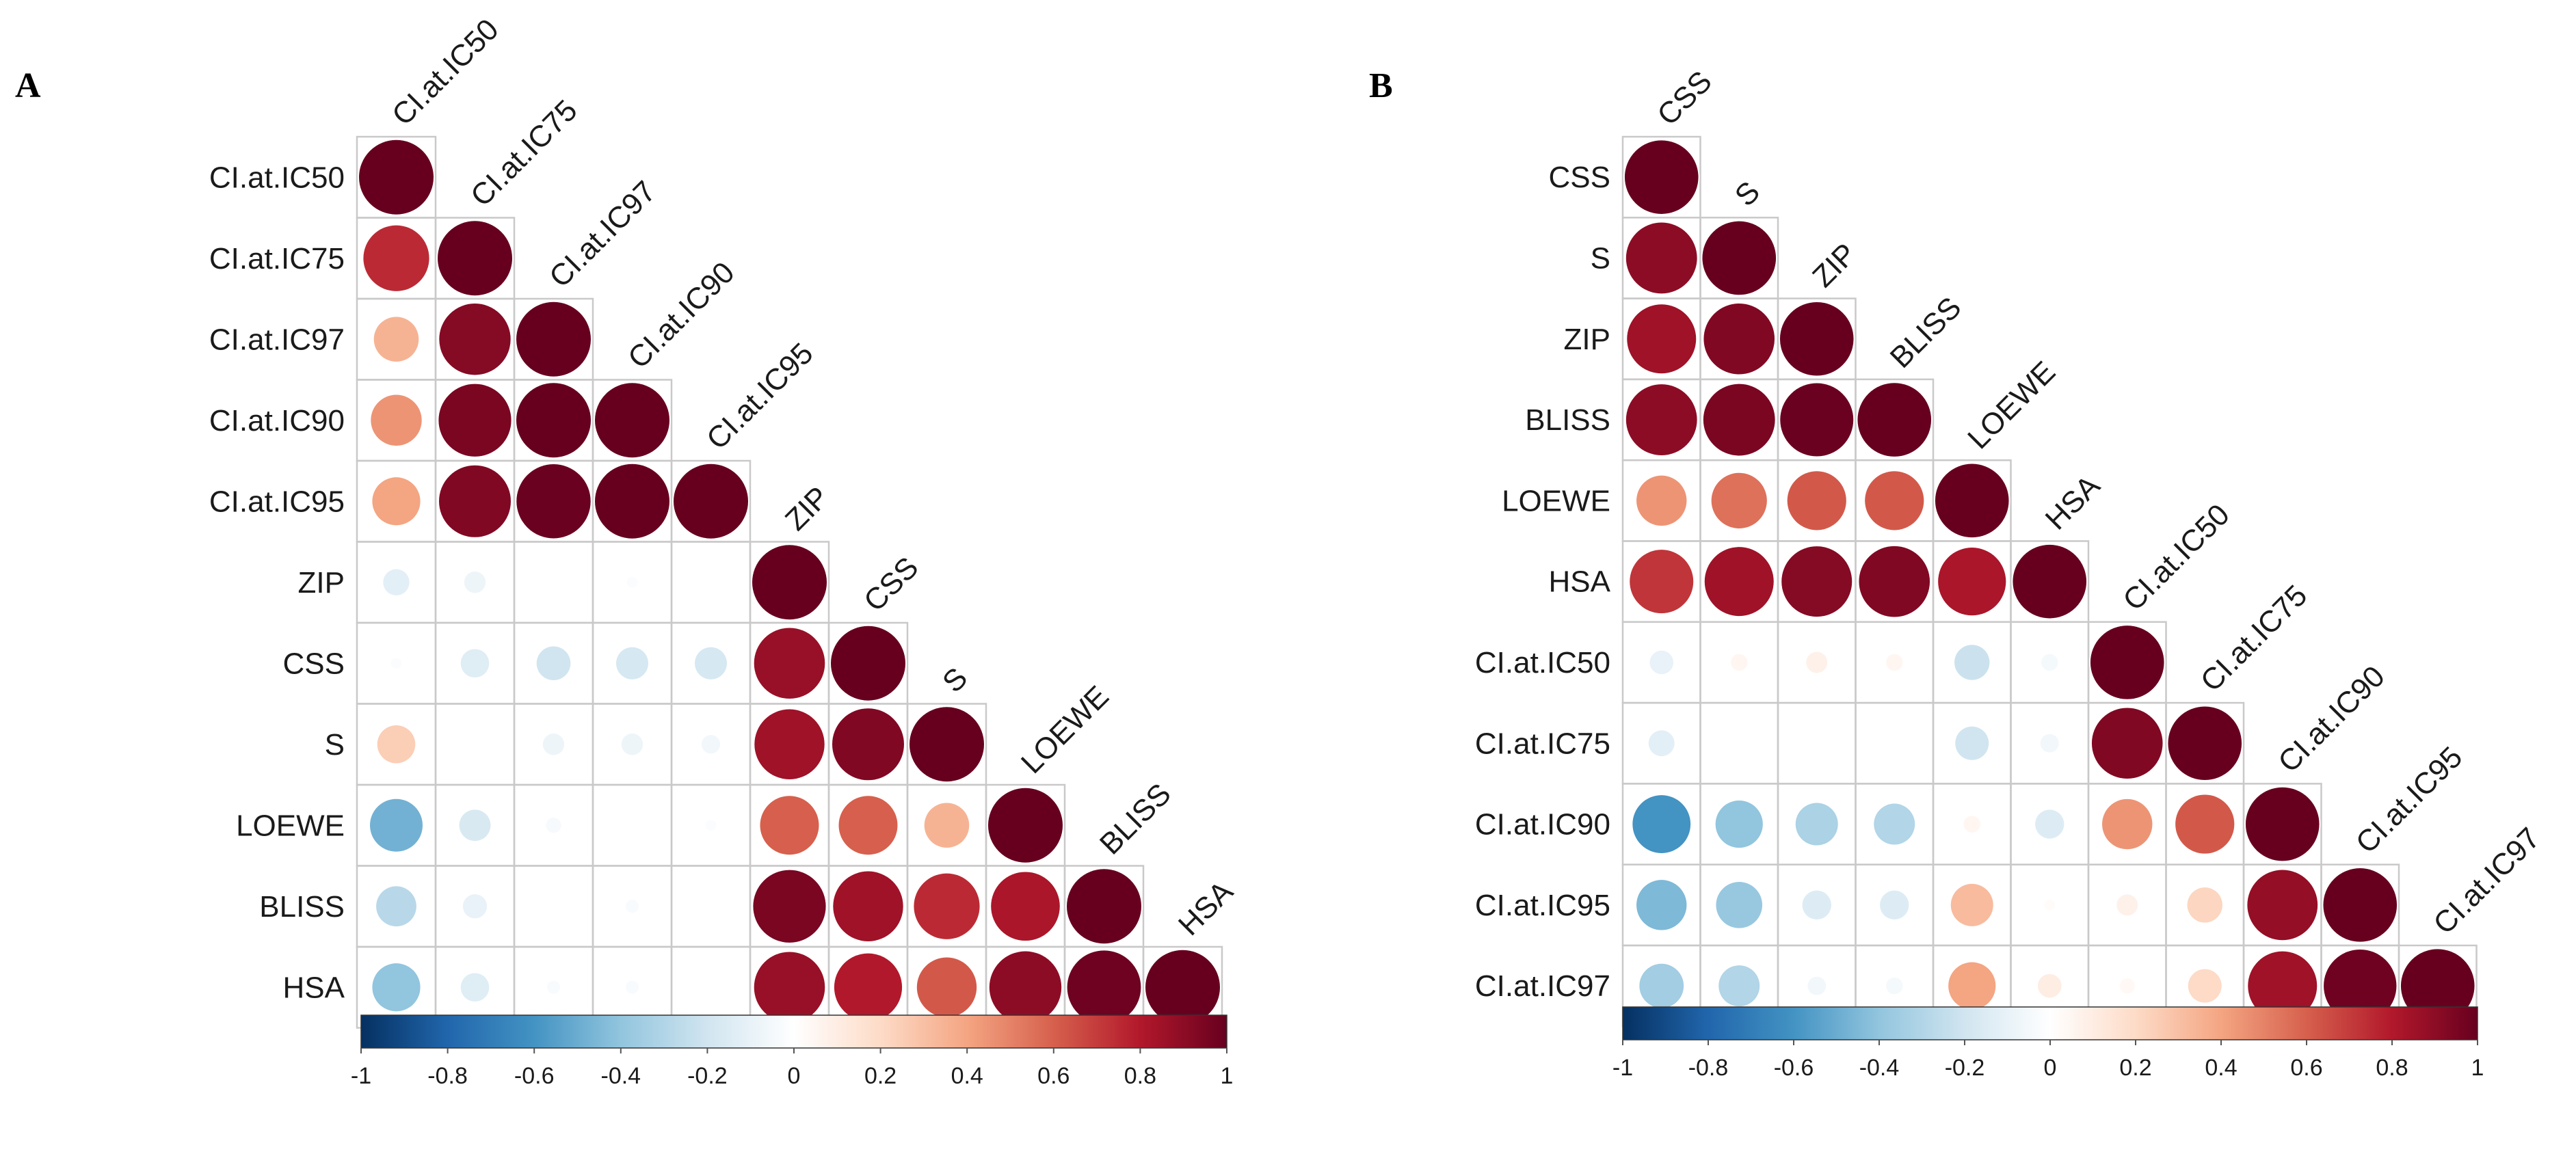  I want to click on a-row-label: LOEWE, so click(290, 825).